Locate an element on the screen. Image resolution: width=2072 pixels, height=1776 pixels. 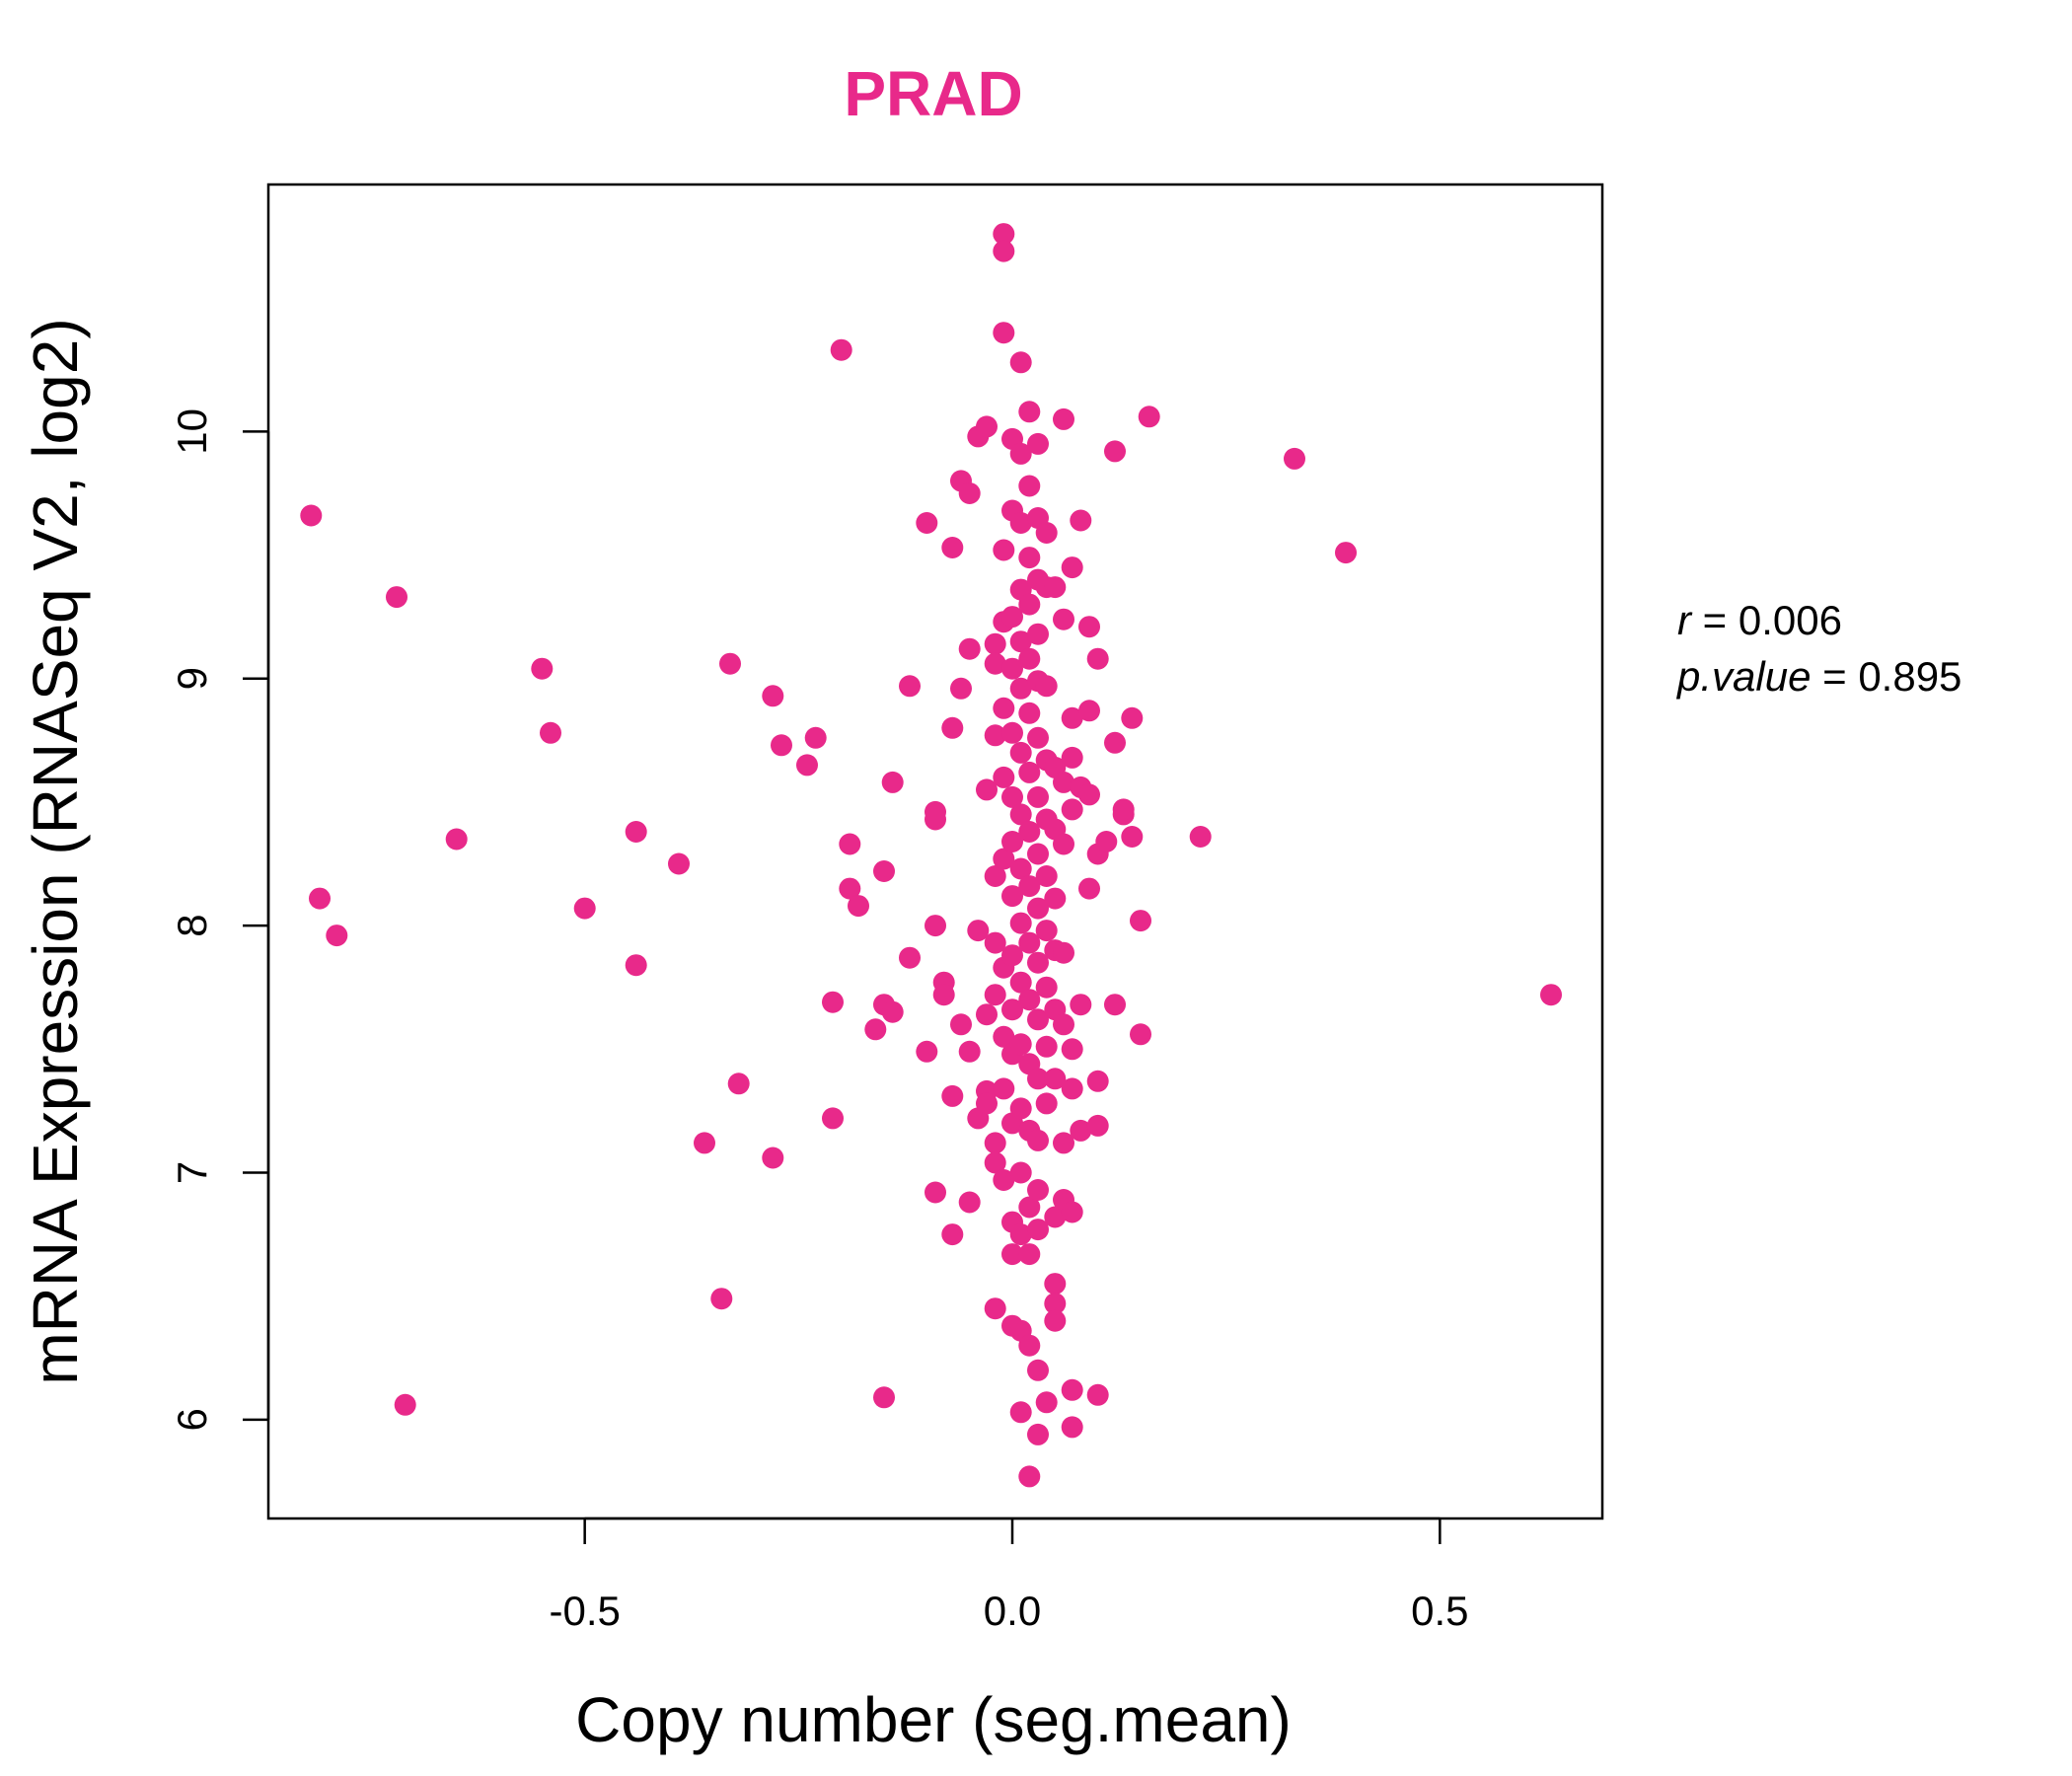
r-label: r is located at coordinates (1684, 620).